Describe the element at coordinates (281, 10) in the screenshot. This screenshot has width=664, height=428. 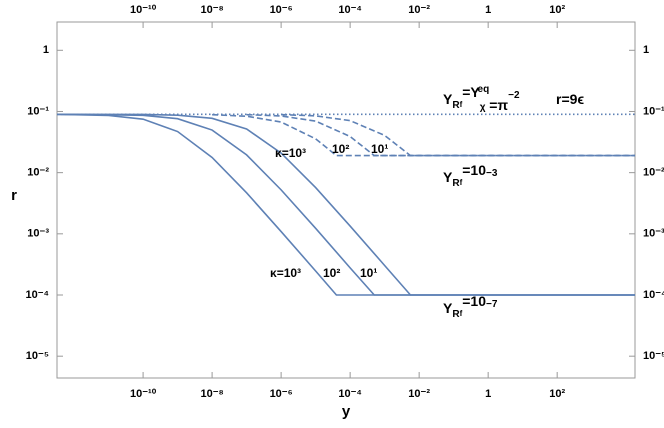
I see `x-tick-label-top: 10⁻⁶` at that location.